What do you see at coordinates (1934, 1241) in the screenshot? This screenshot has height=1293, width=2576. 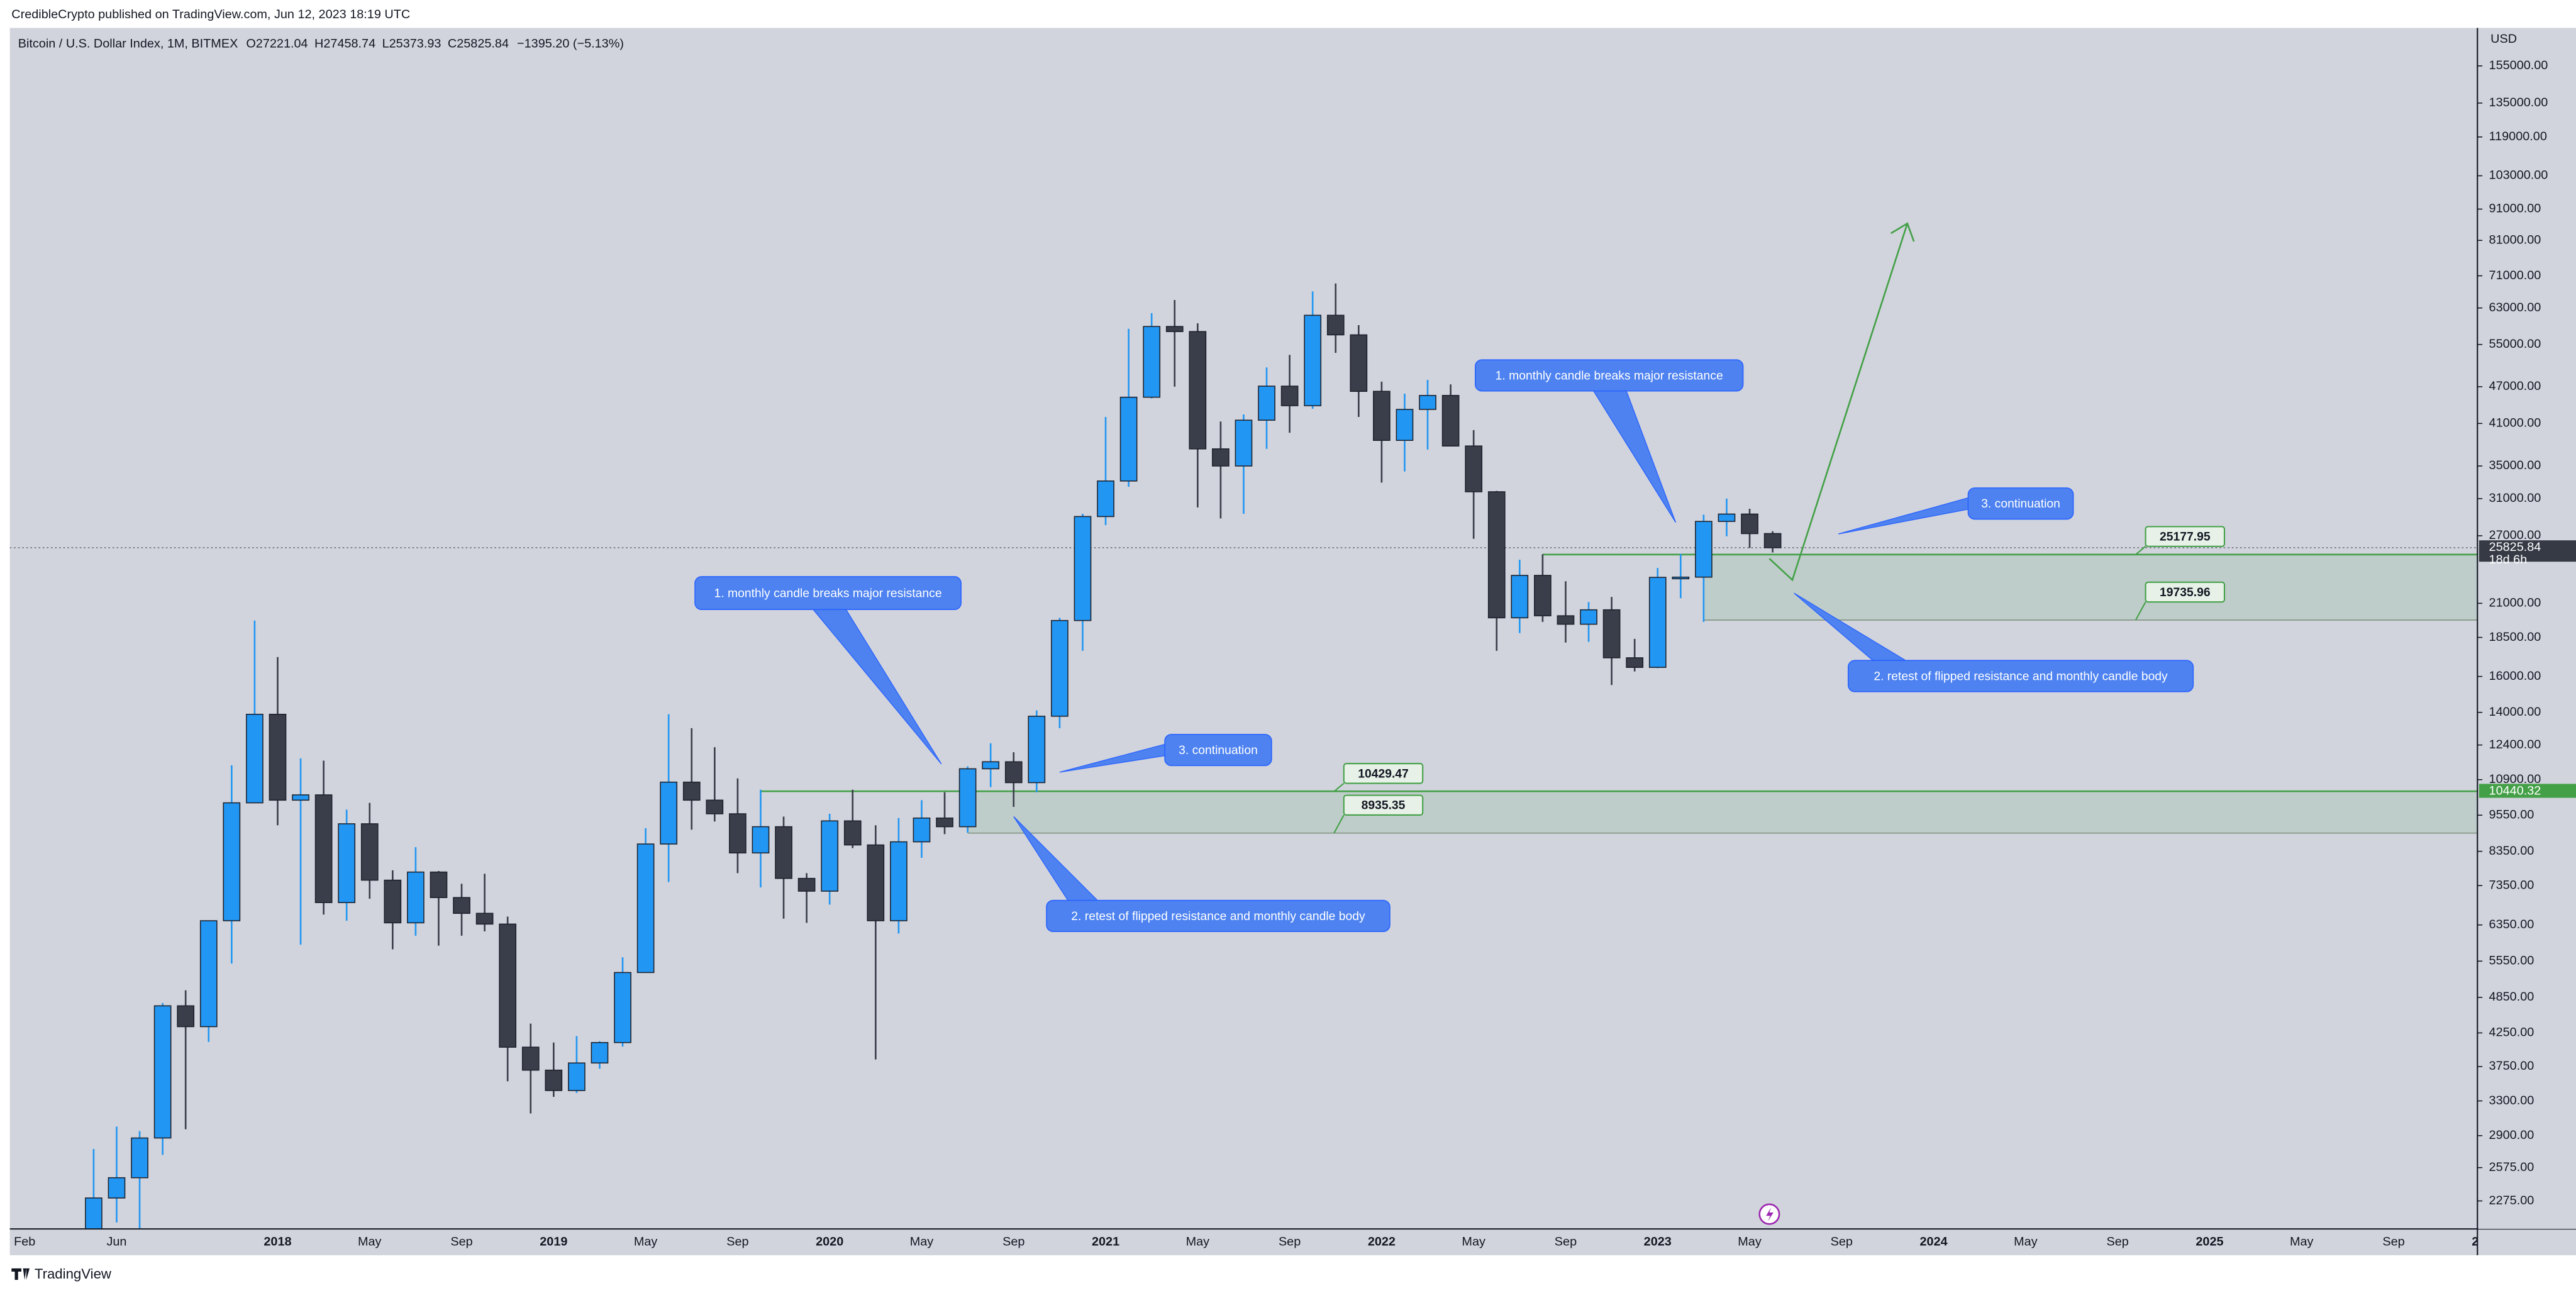 I see `x-tick-label: 2024` at bounding box center [1934, 1241].